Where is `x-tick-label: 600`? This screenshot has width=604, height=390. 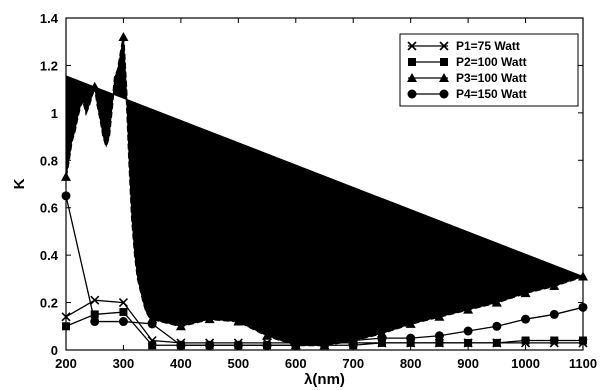
x-tick-label: 600 is located at coordinates (296, 363).